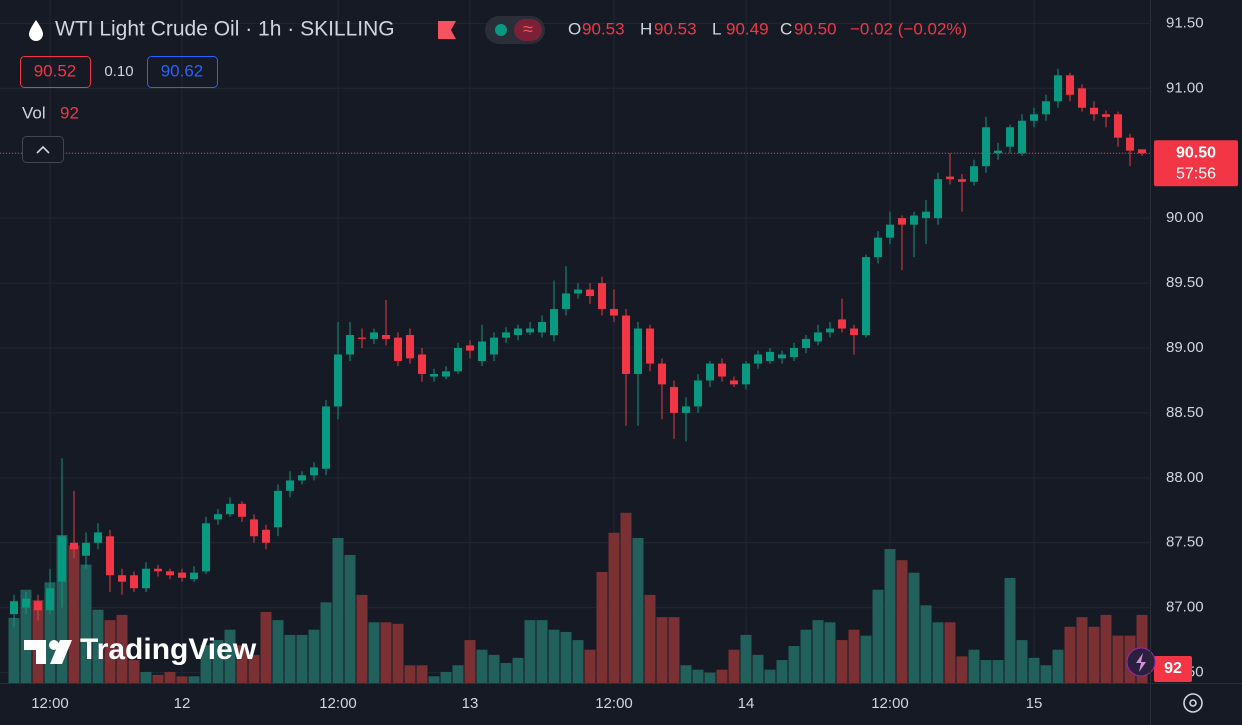  What do you see at coordinates (815, 28) in the screenshot?
I see `ohlc-value: 90.50` at bounding box center [815, 28].